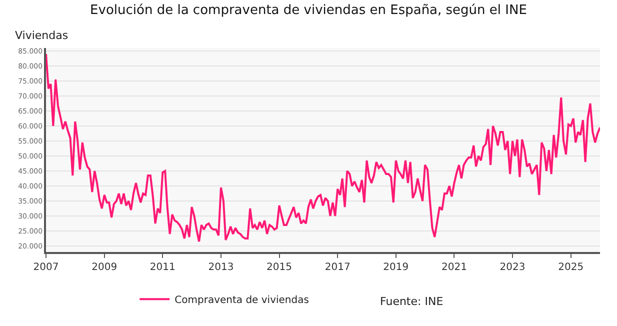 This screenshot has width=617, height=326. Describe the element at coordinates (105, 267) in the screenshot. I see `x-tick-label: 2009` at that location.